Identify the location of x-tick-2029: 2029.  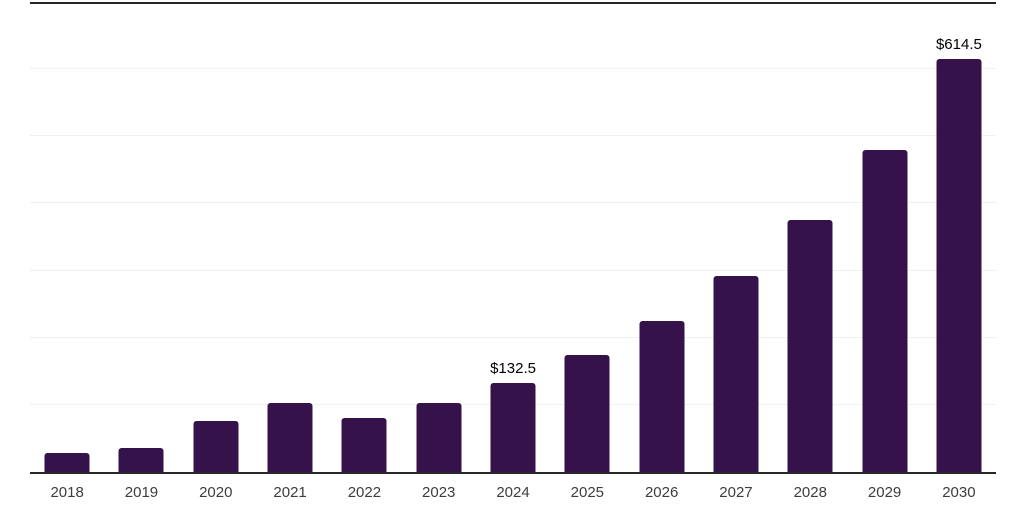
(884, 492).